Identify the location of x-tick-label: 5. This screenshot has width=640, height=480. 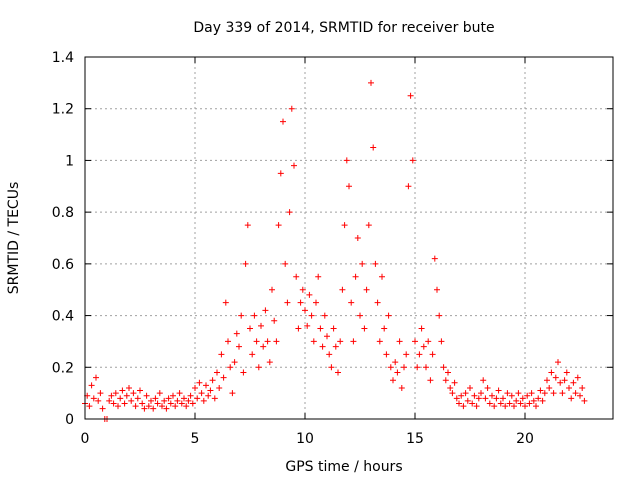
(195, 439).